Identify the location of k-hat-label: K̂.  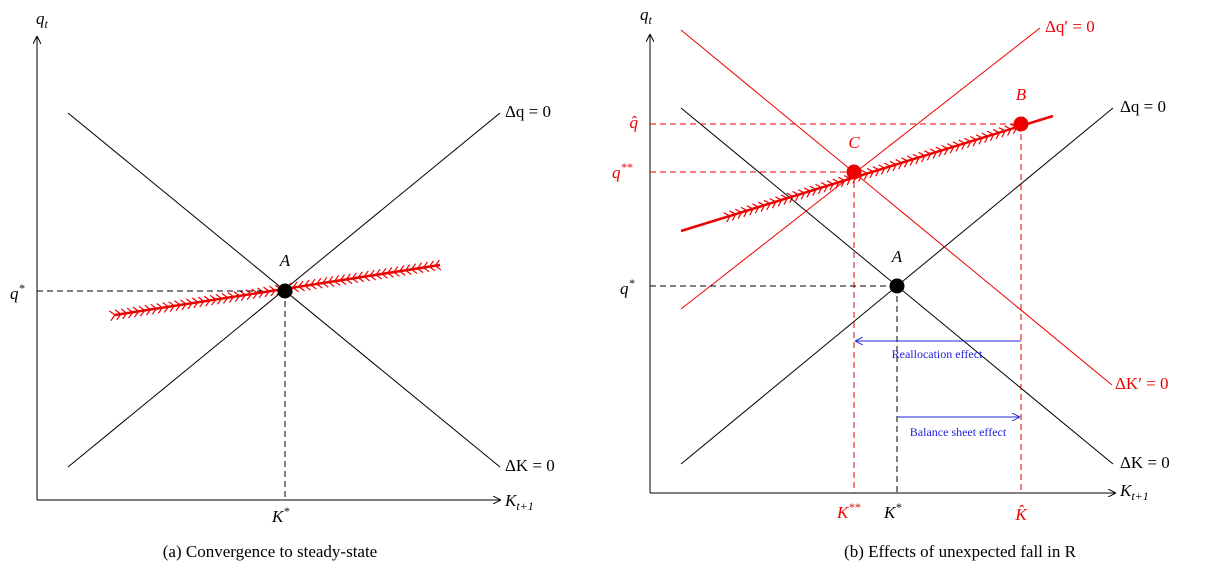
(1021, 514).